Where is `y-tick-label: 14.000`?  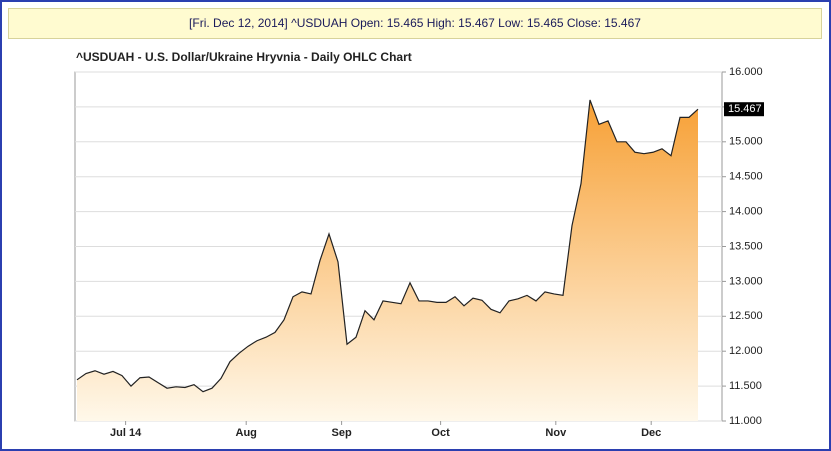
y-tick-label: 14.000 is located at coordinates (746, 212).